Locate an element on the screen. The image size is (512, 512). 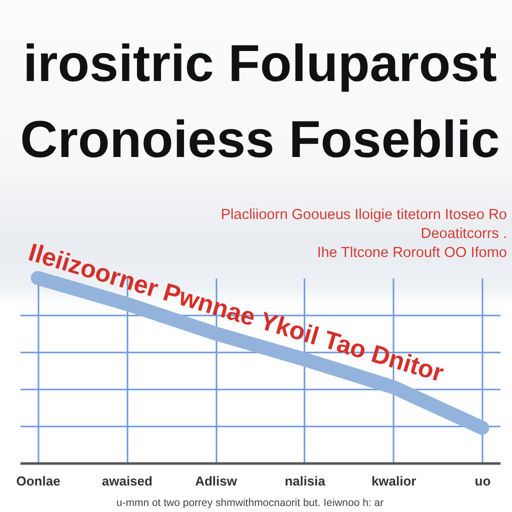
x-tick-label: Adlisw is located at coordinates (216, 481).